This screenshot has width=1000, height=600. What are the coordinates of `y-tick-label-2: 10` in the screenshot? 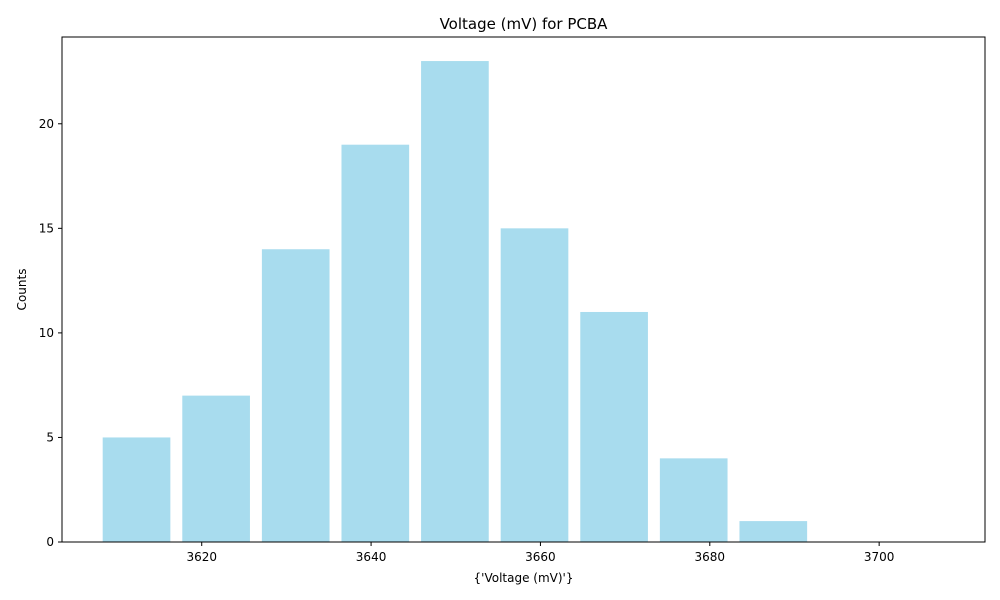 It's located at (46, 333).